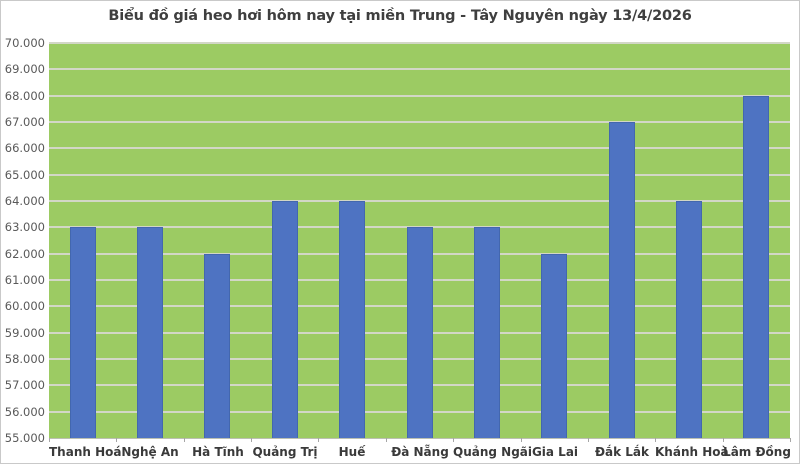  I want to click on y-tick-label: 57.000, so click(24, 385).